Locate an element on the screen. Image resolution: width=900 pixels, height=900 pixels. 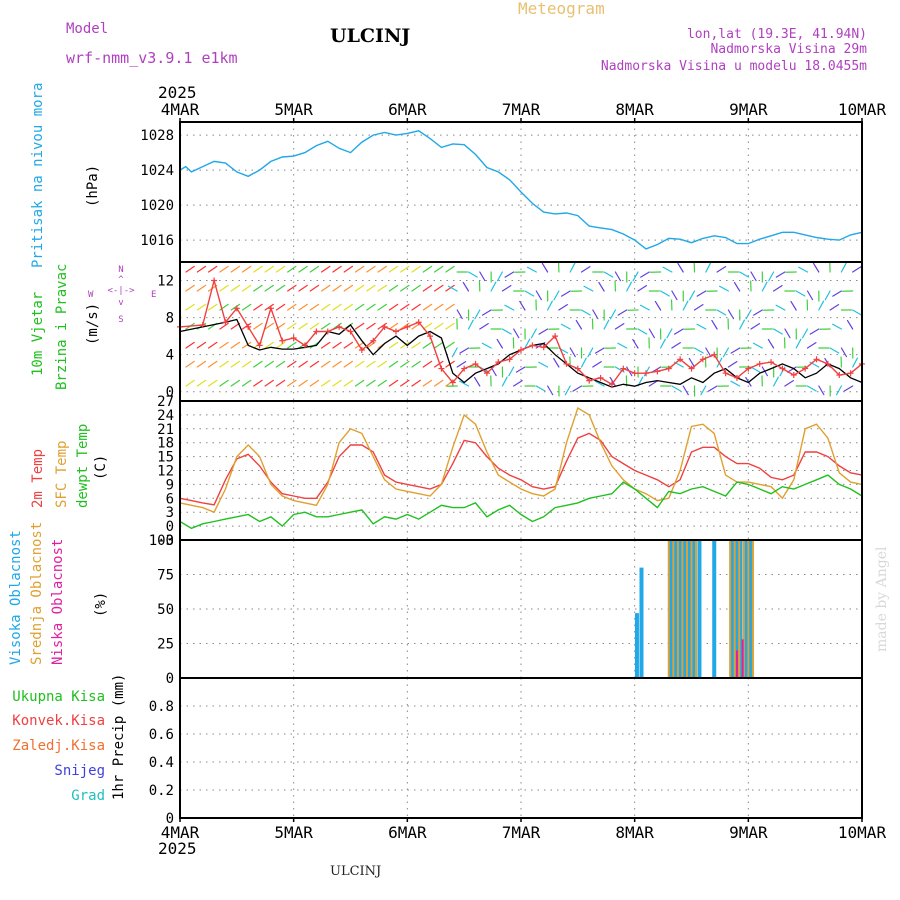
bottom-date-label: 10MAR is located at coordinates (862, 832).